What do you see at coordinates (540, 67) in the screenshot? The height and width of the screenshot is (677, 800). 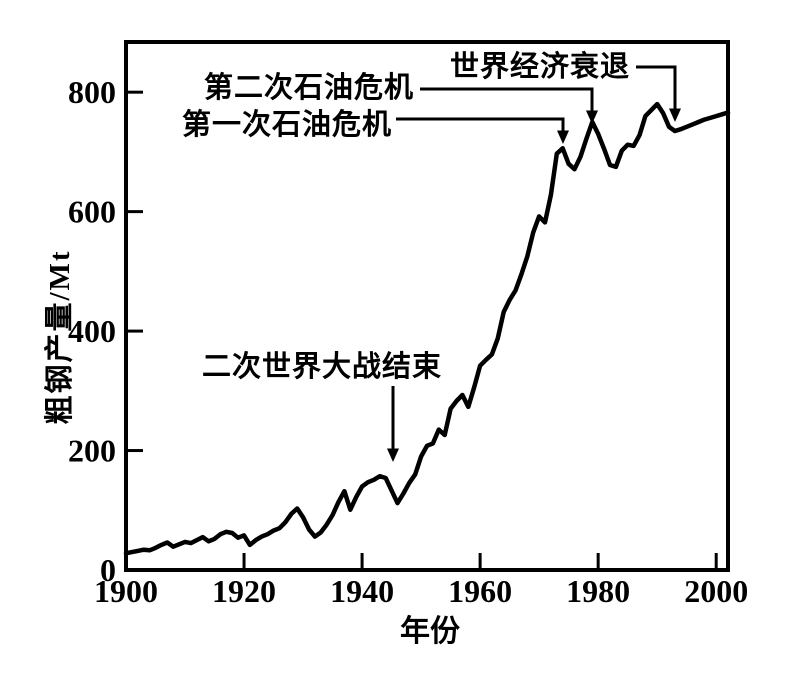 I see `annotation-world-recession: 世界经济衰退` at bounding box center [540, 67].